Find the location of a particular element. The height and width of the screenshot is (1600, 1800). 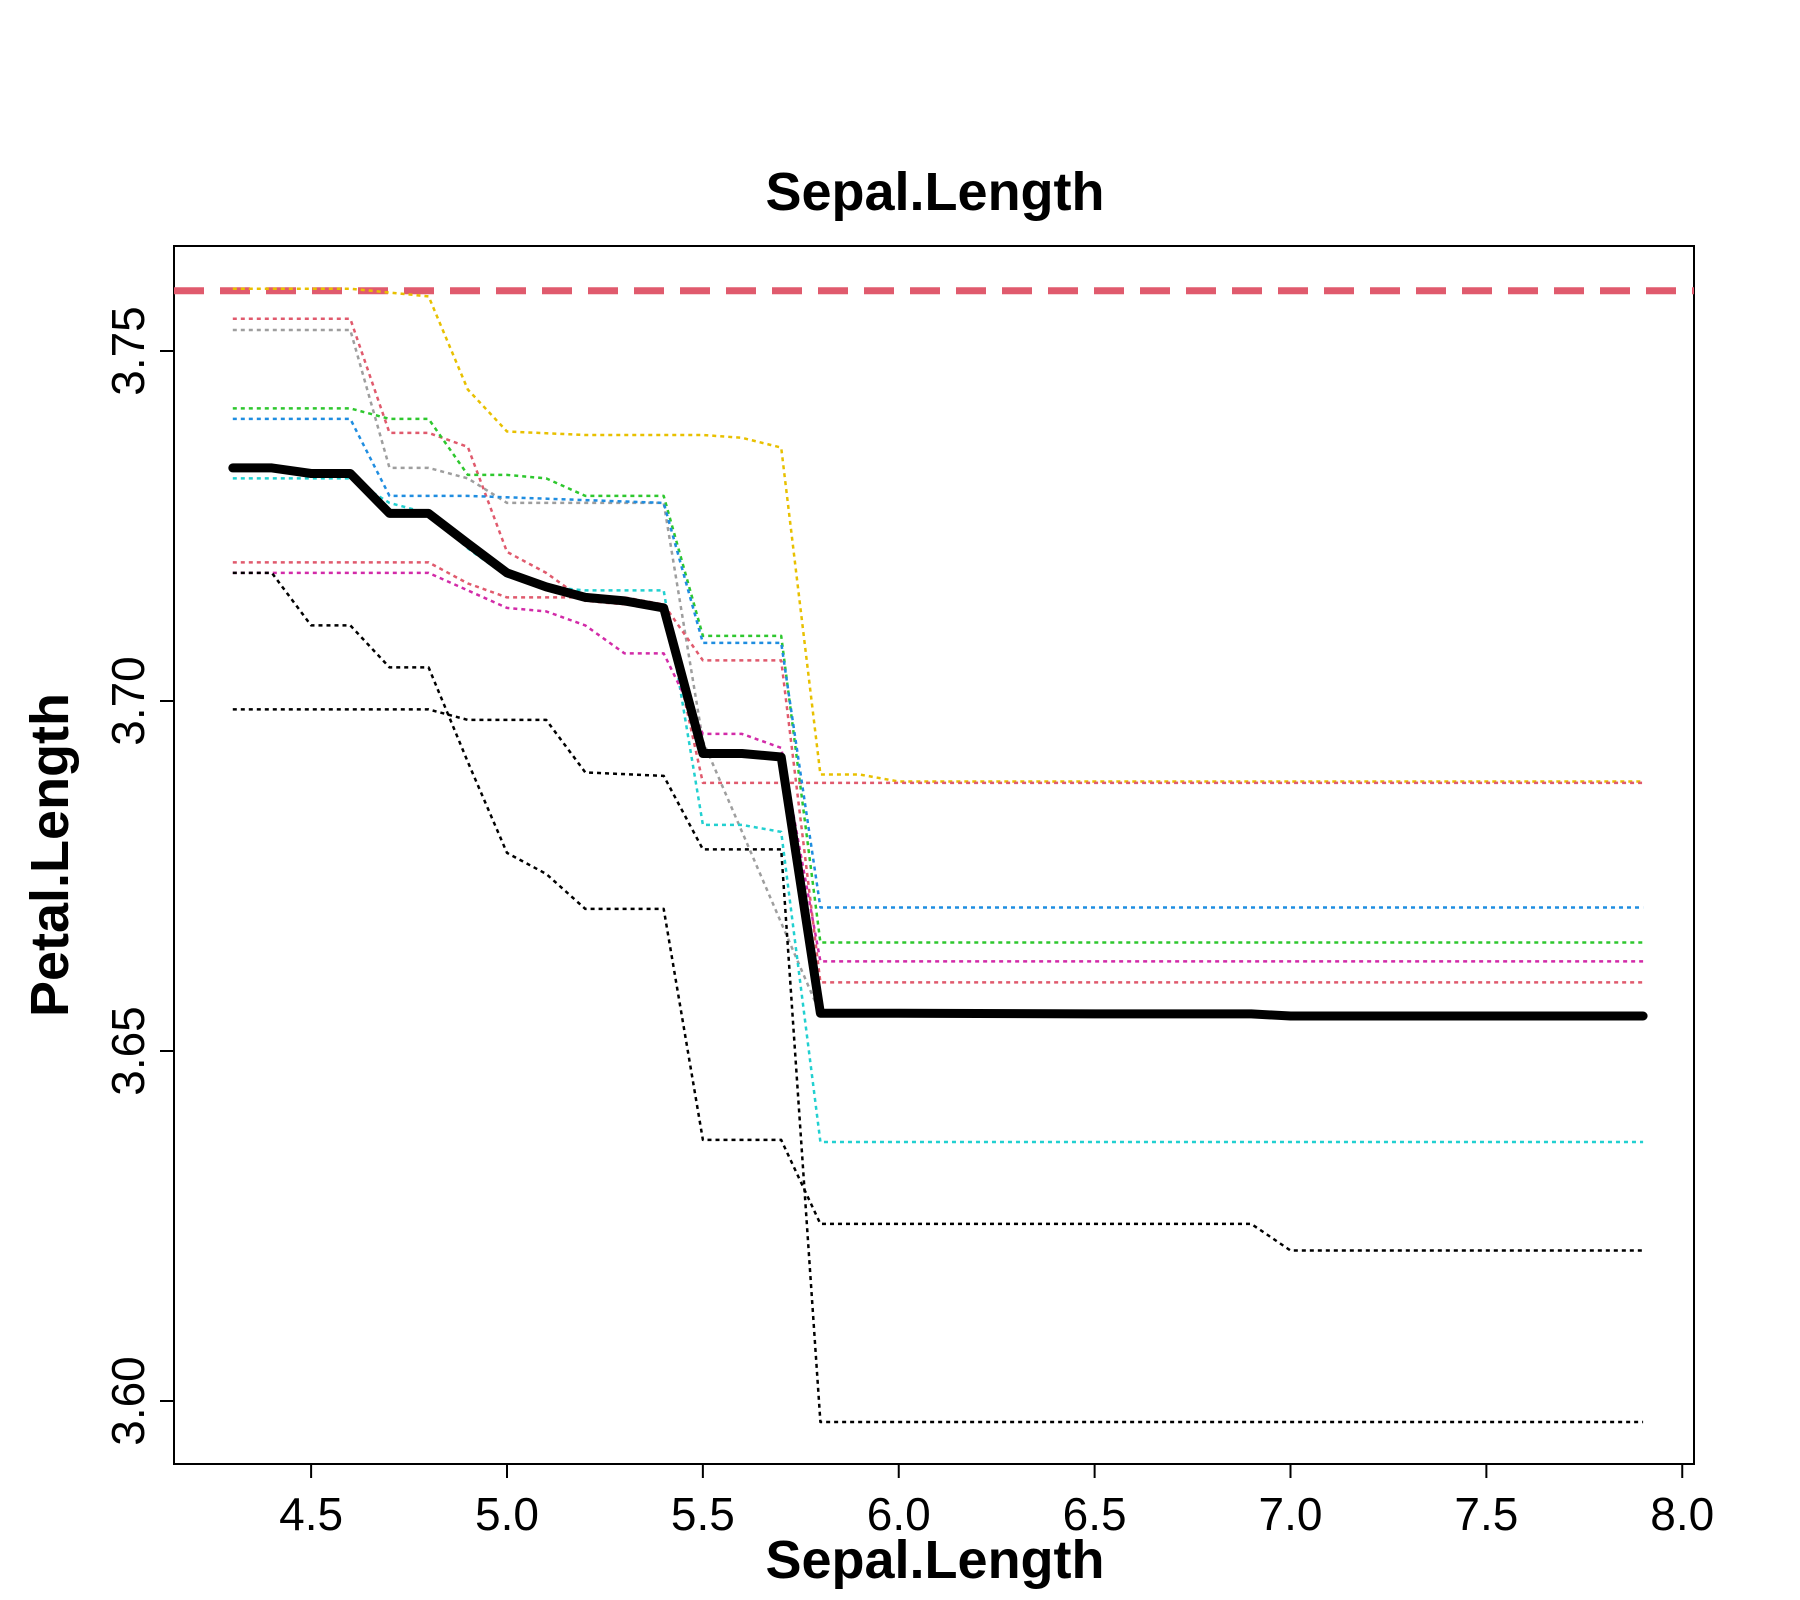

y-tick-label: 3.65 is located at coordinates (128, 1051).